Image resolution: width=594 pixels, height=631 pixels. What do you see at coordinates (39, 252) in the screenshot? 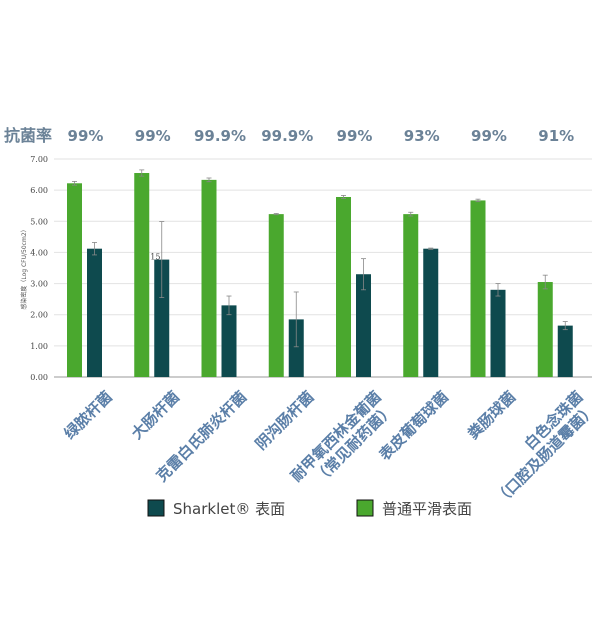
I see `y-tick-label: 4.00` at bounding box center [39, 252].